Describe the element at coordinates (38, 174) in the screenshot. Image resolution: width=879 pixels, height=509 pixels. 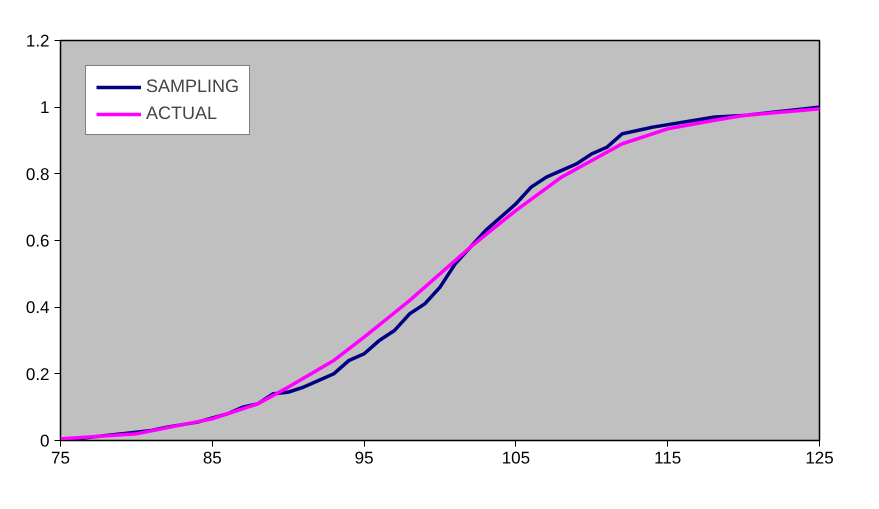
I see `y-tick-label: 0.8` at that location.